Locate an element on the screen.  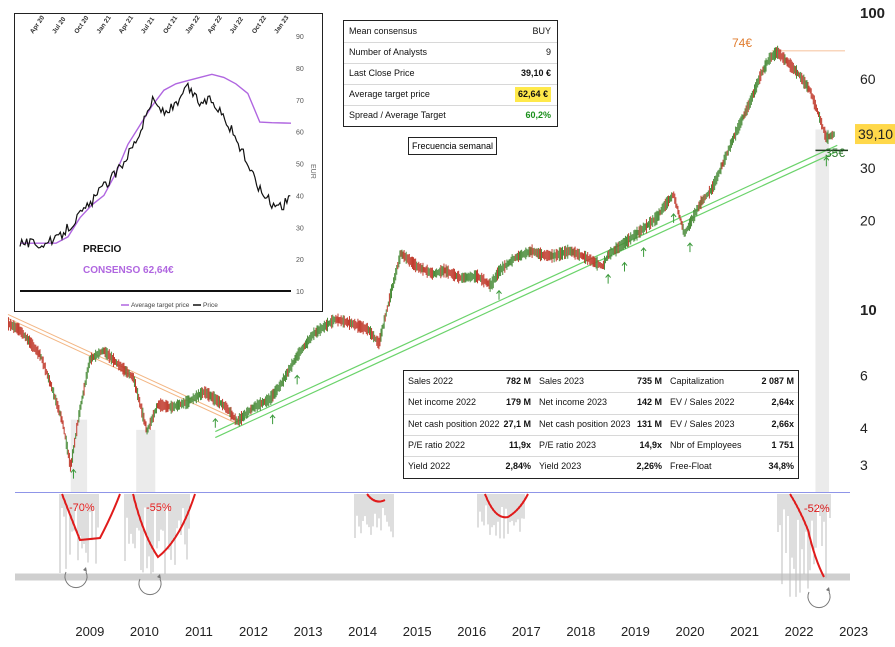
x-tick-label: 2022 is located at coordinates (799, 631).